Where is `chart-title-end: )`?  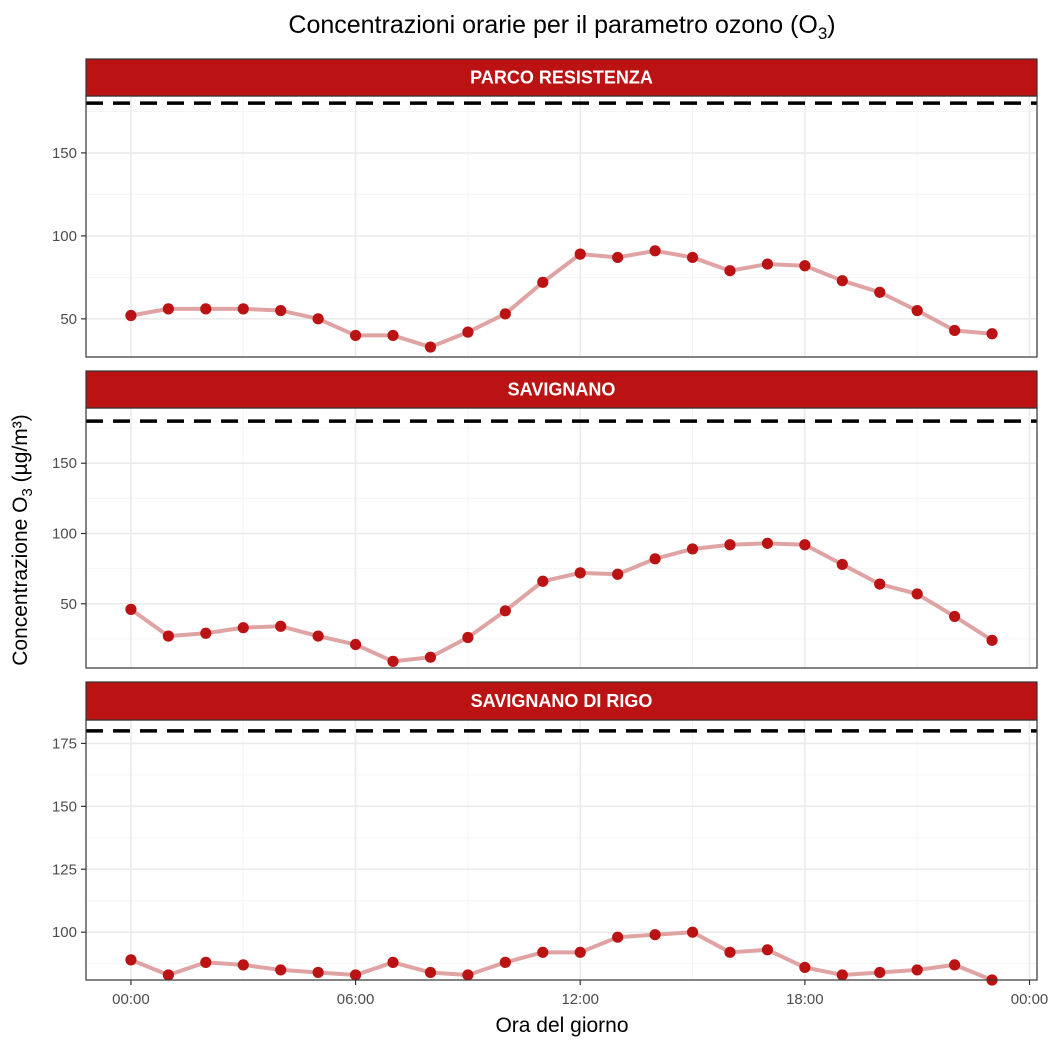
chart-title-end: ) is located at coordinates (831, 25).